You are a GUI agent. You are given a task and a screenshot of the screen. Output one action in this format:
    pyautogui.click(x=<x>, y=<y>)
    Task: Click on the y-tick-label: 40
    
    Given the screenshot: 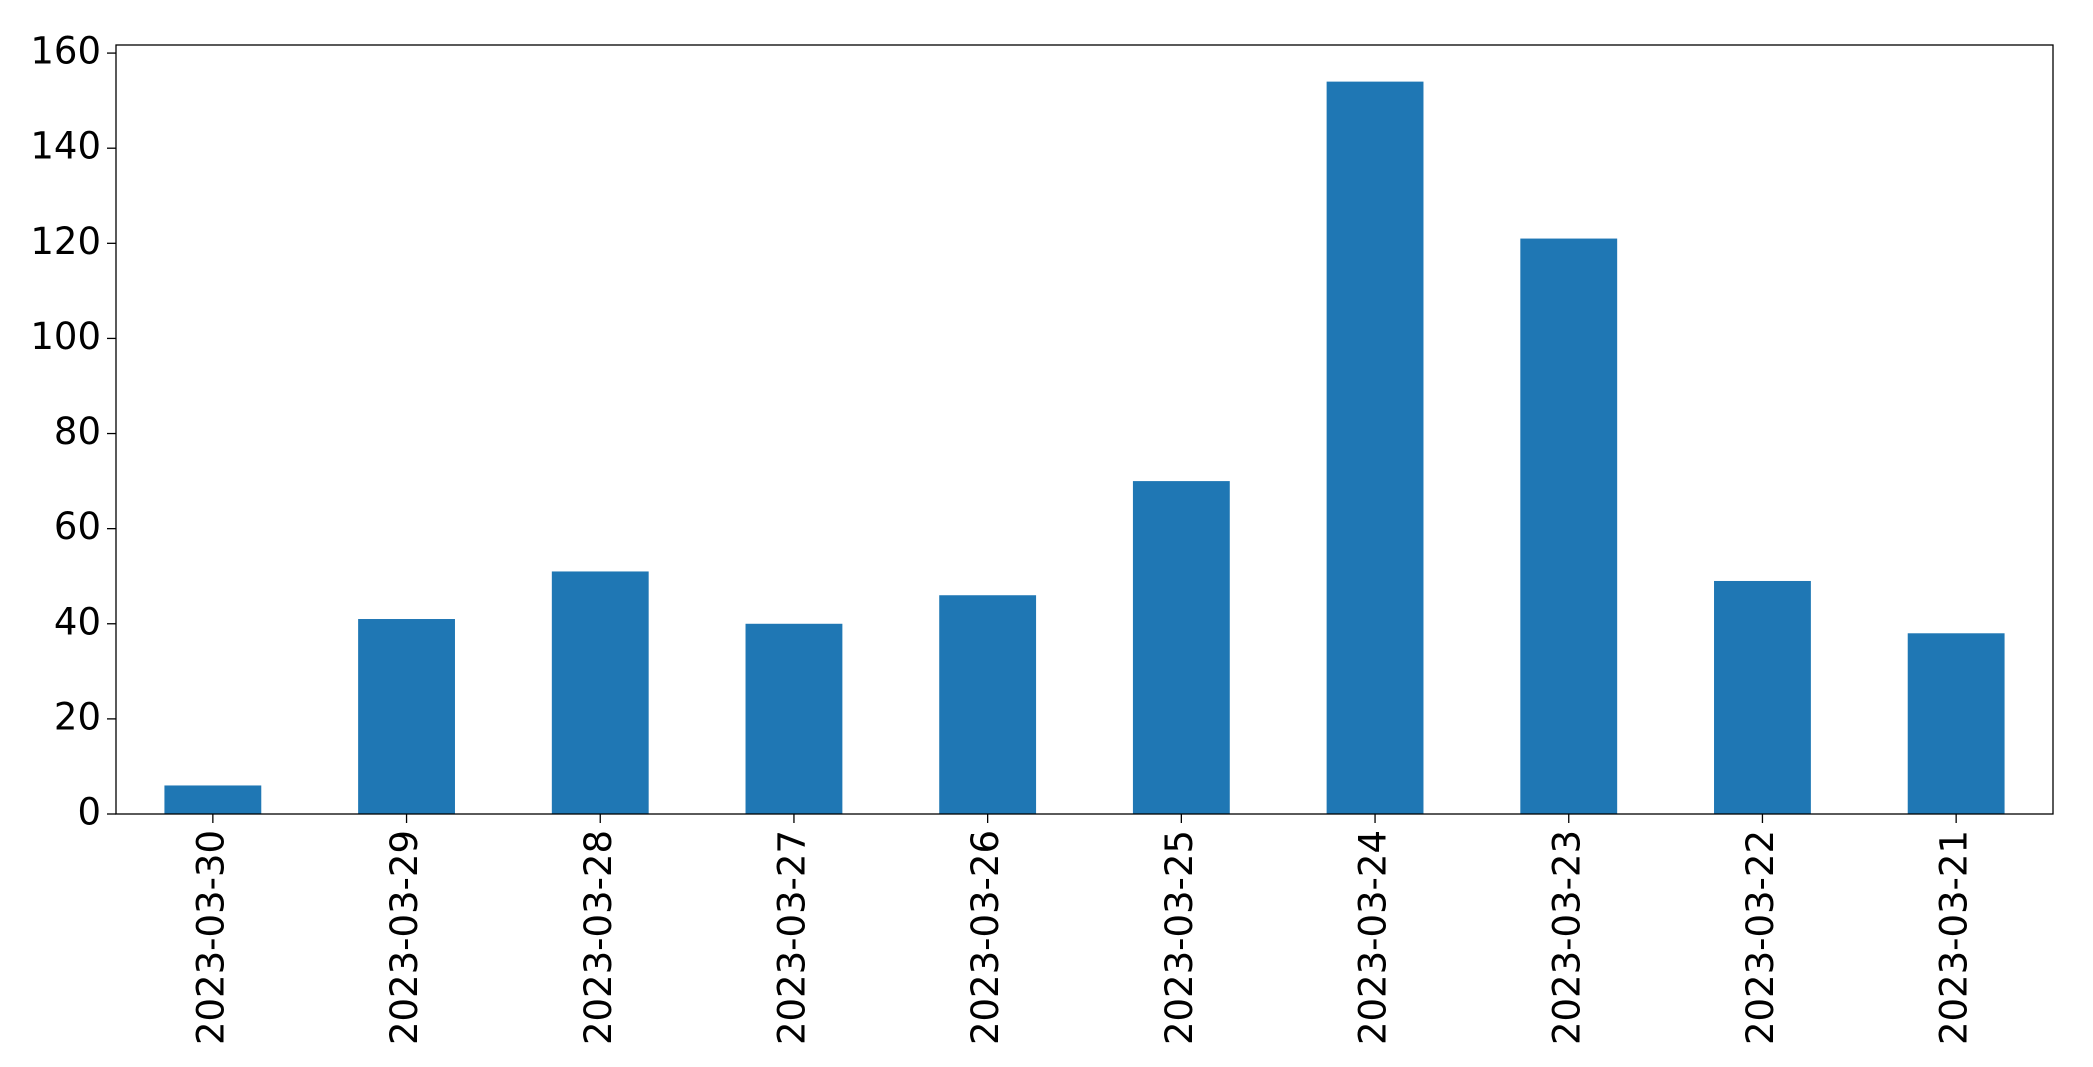 What is the action you would take?
    pyautogui.click(x=77, y=621)
    